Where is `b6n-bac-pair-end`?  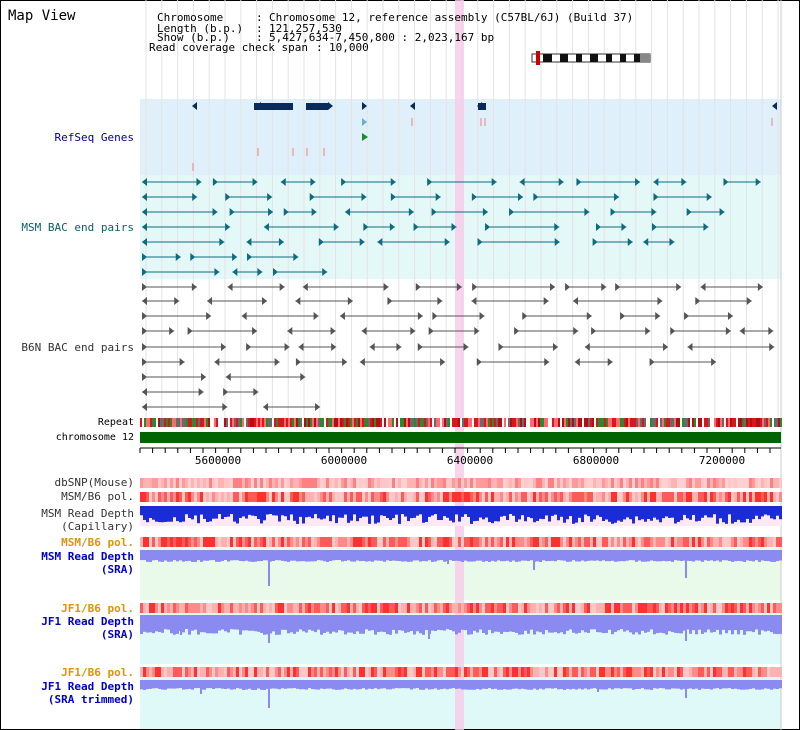
b6n-bac-pair-end is located at coordinates (333, 331).